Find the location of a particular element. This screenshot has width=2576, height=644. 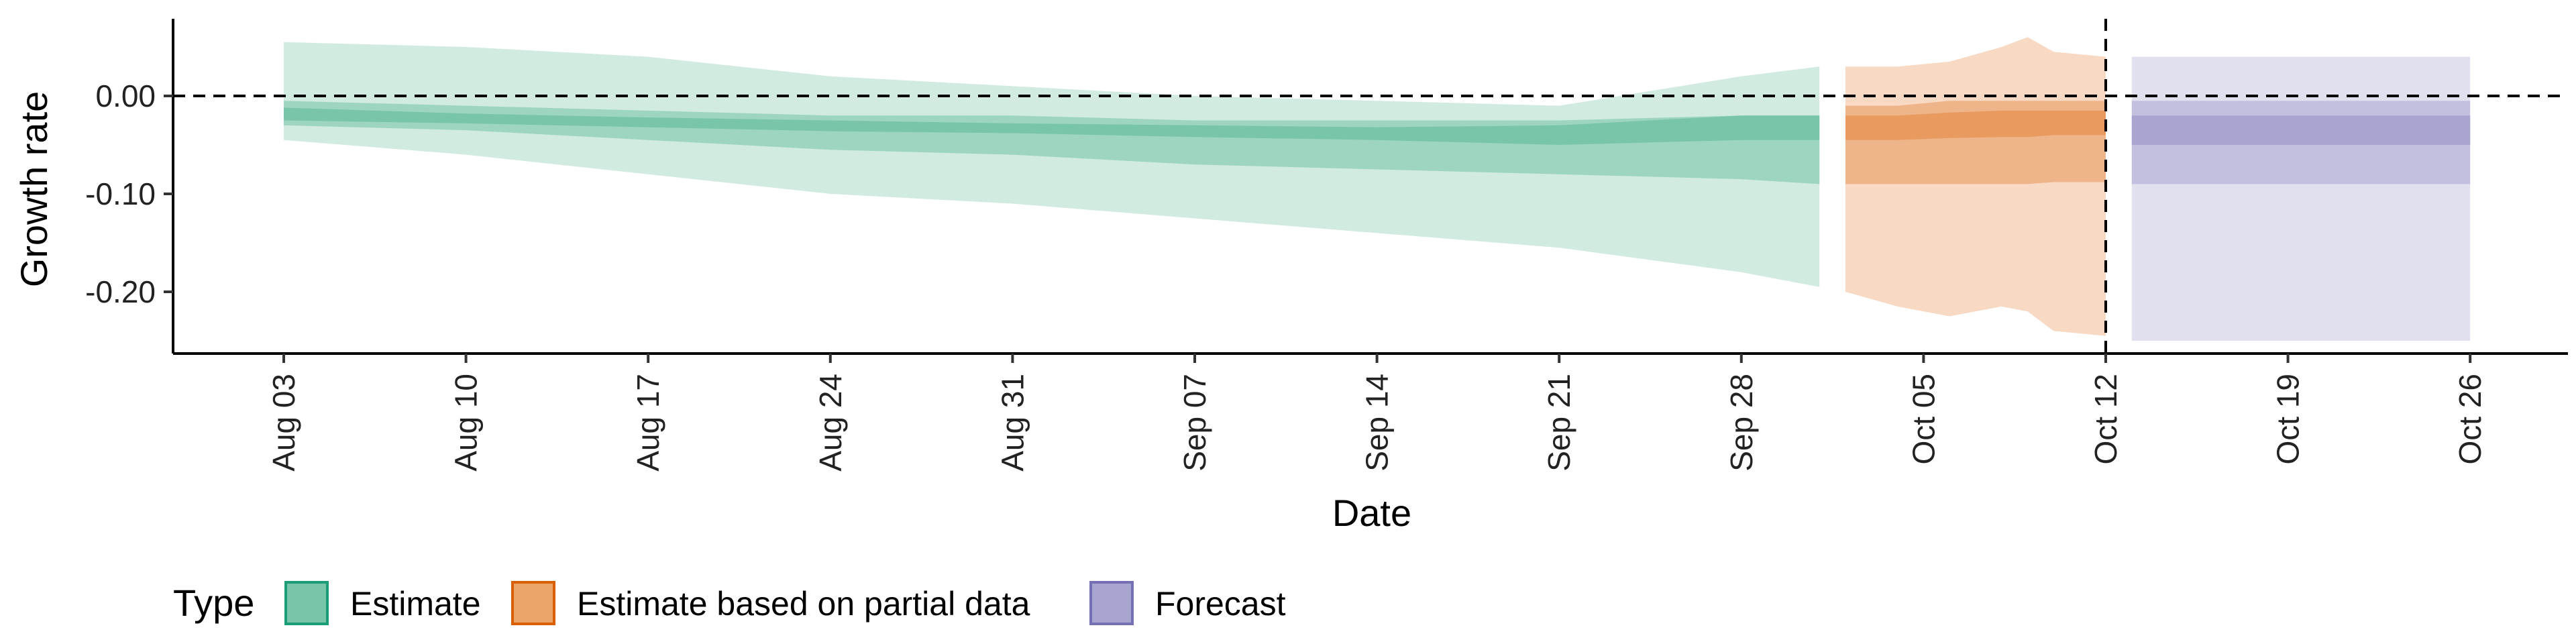

legend-label-estimate-based-on-partial-data: Estimate based on partial data is located at coordinates (803, 604).